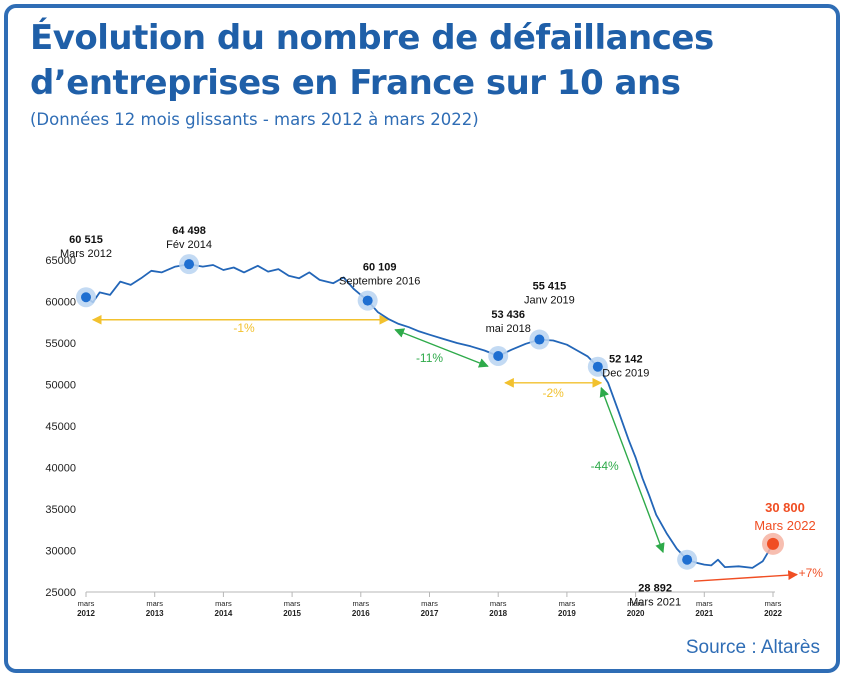 The height and width of the screenshot is (677, 846). I want to click on x-tick-label-year: 2019, so click(567, 613).